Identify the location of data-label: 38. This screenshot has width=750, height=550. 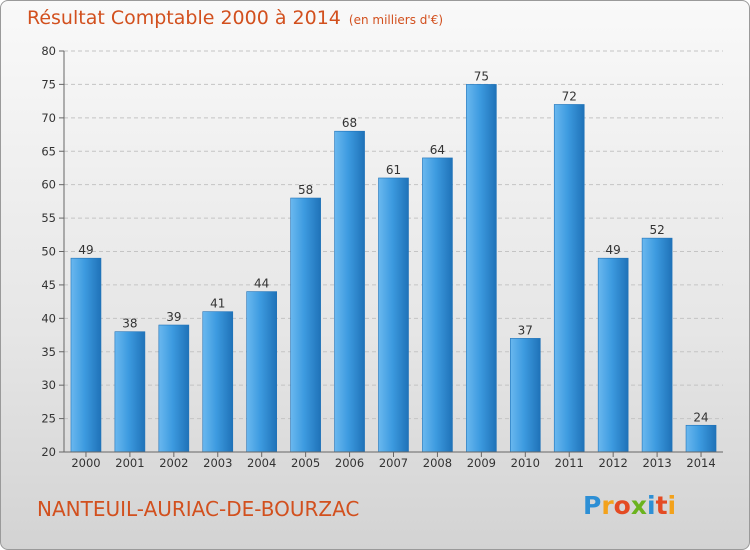
(129, 324).